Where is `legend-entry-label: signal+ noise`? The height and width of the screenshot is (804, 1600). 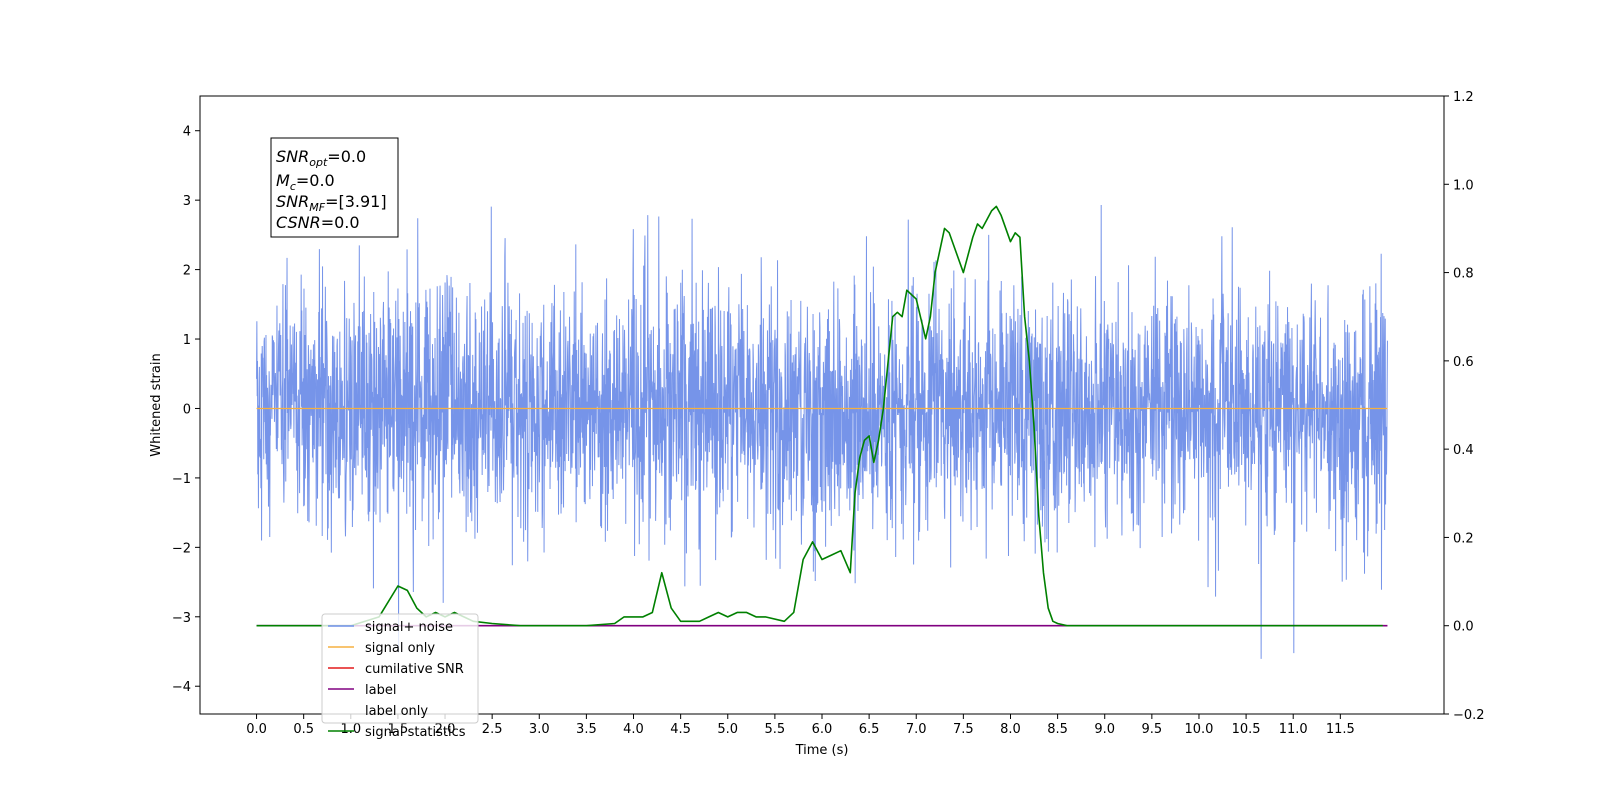 legend-entry-label: signal+ noise is located at coordinates (409, 627).